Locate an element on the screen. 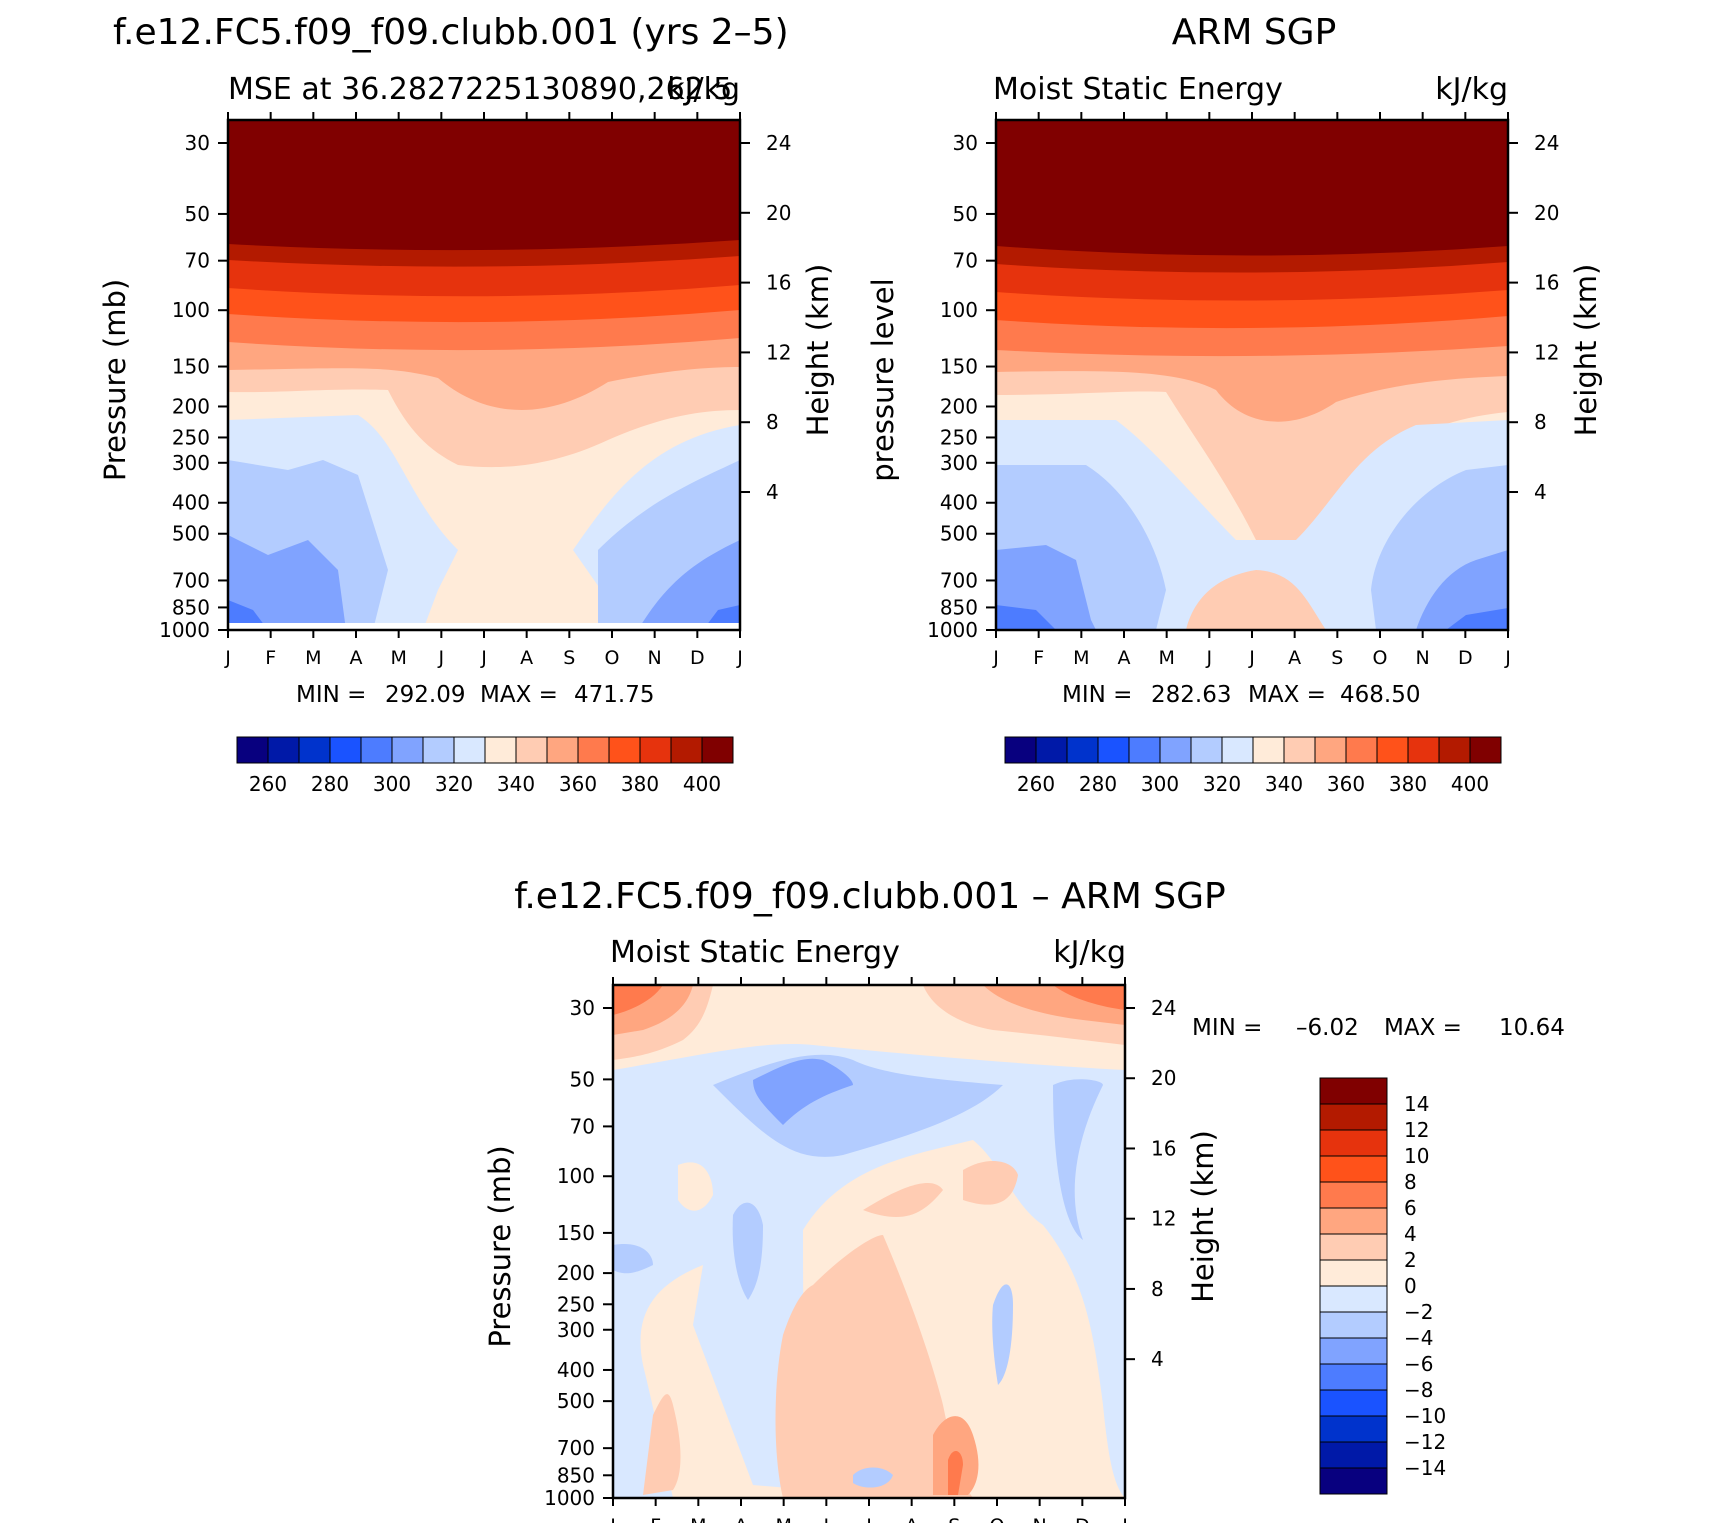 The height and width of the screenshot is (1523, 1710). colorbar-label: −12 is located at coordinates (1425, 1442).